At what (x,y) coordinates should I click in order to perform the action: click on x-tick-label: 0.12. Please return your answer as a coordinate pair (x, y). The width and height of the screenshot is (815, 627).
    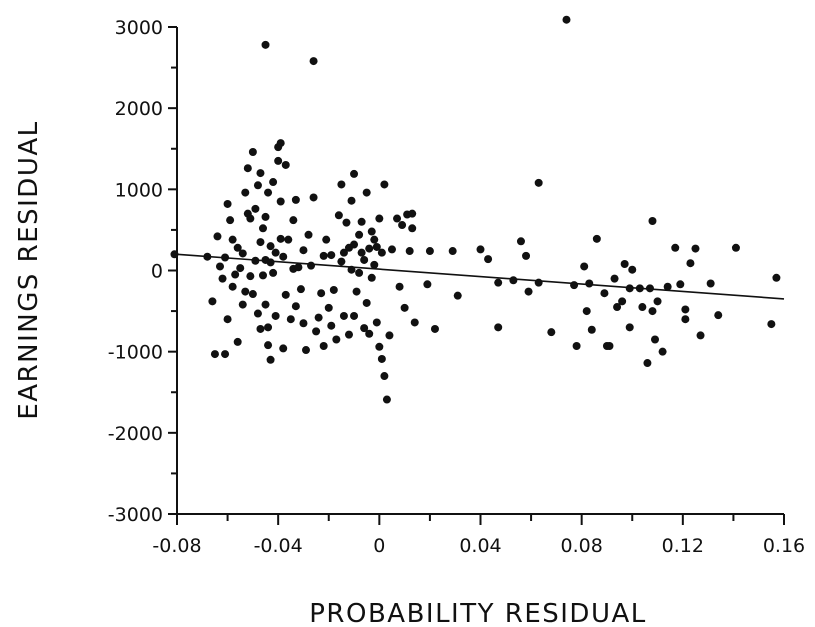
    Looking at the image, I should click on (683, 546).